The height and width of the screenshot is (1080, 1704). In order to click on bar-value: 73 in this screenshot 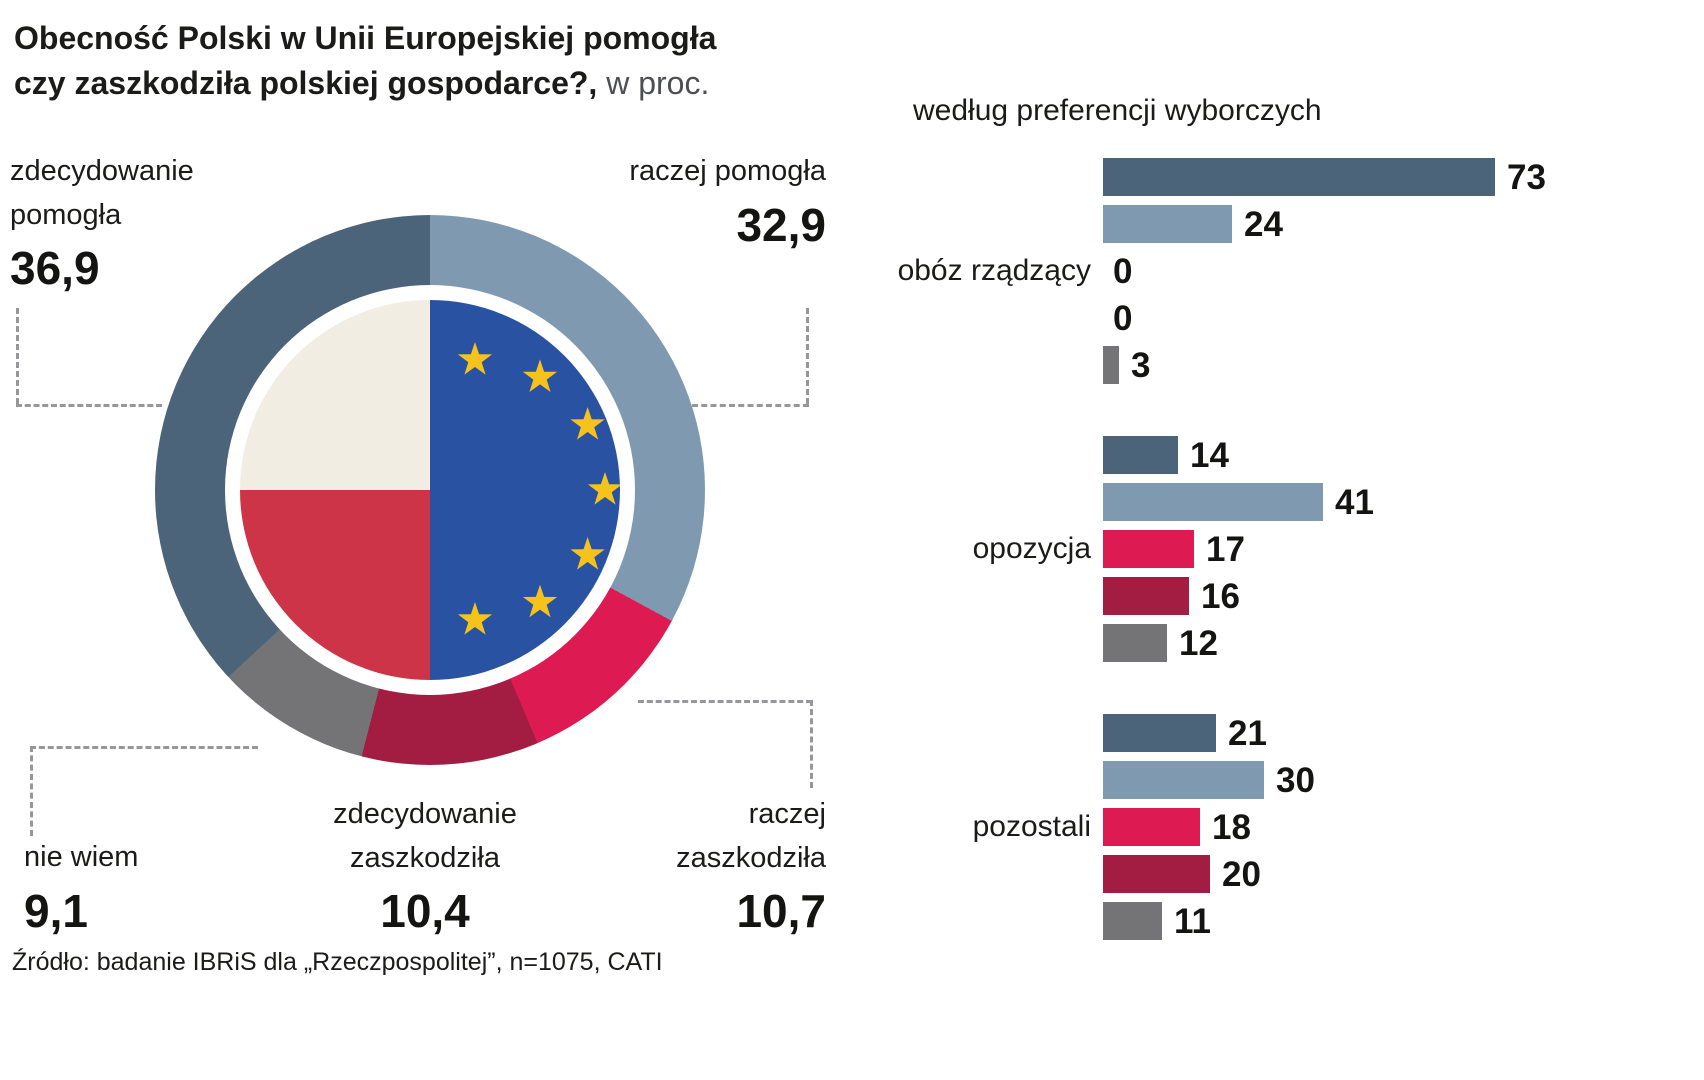, I will do `click(1526, 177)`.